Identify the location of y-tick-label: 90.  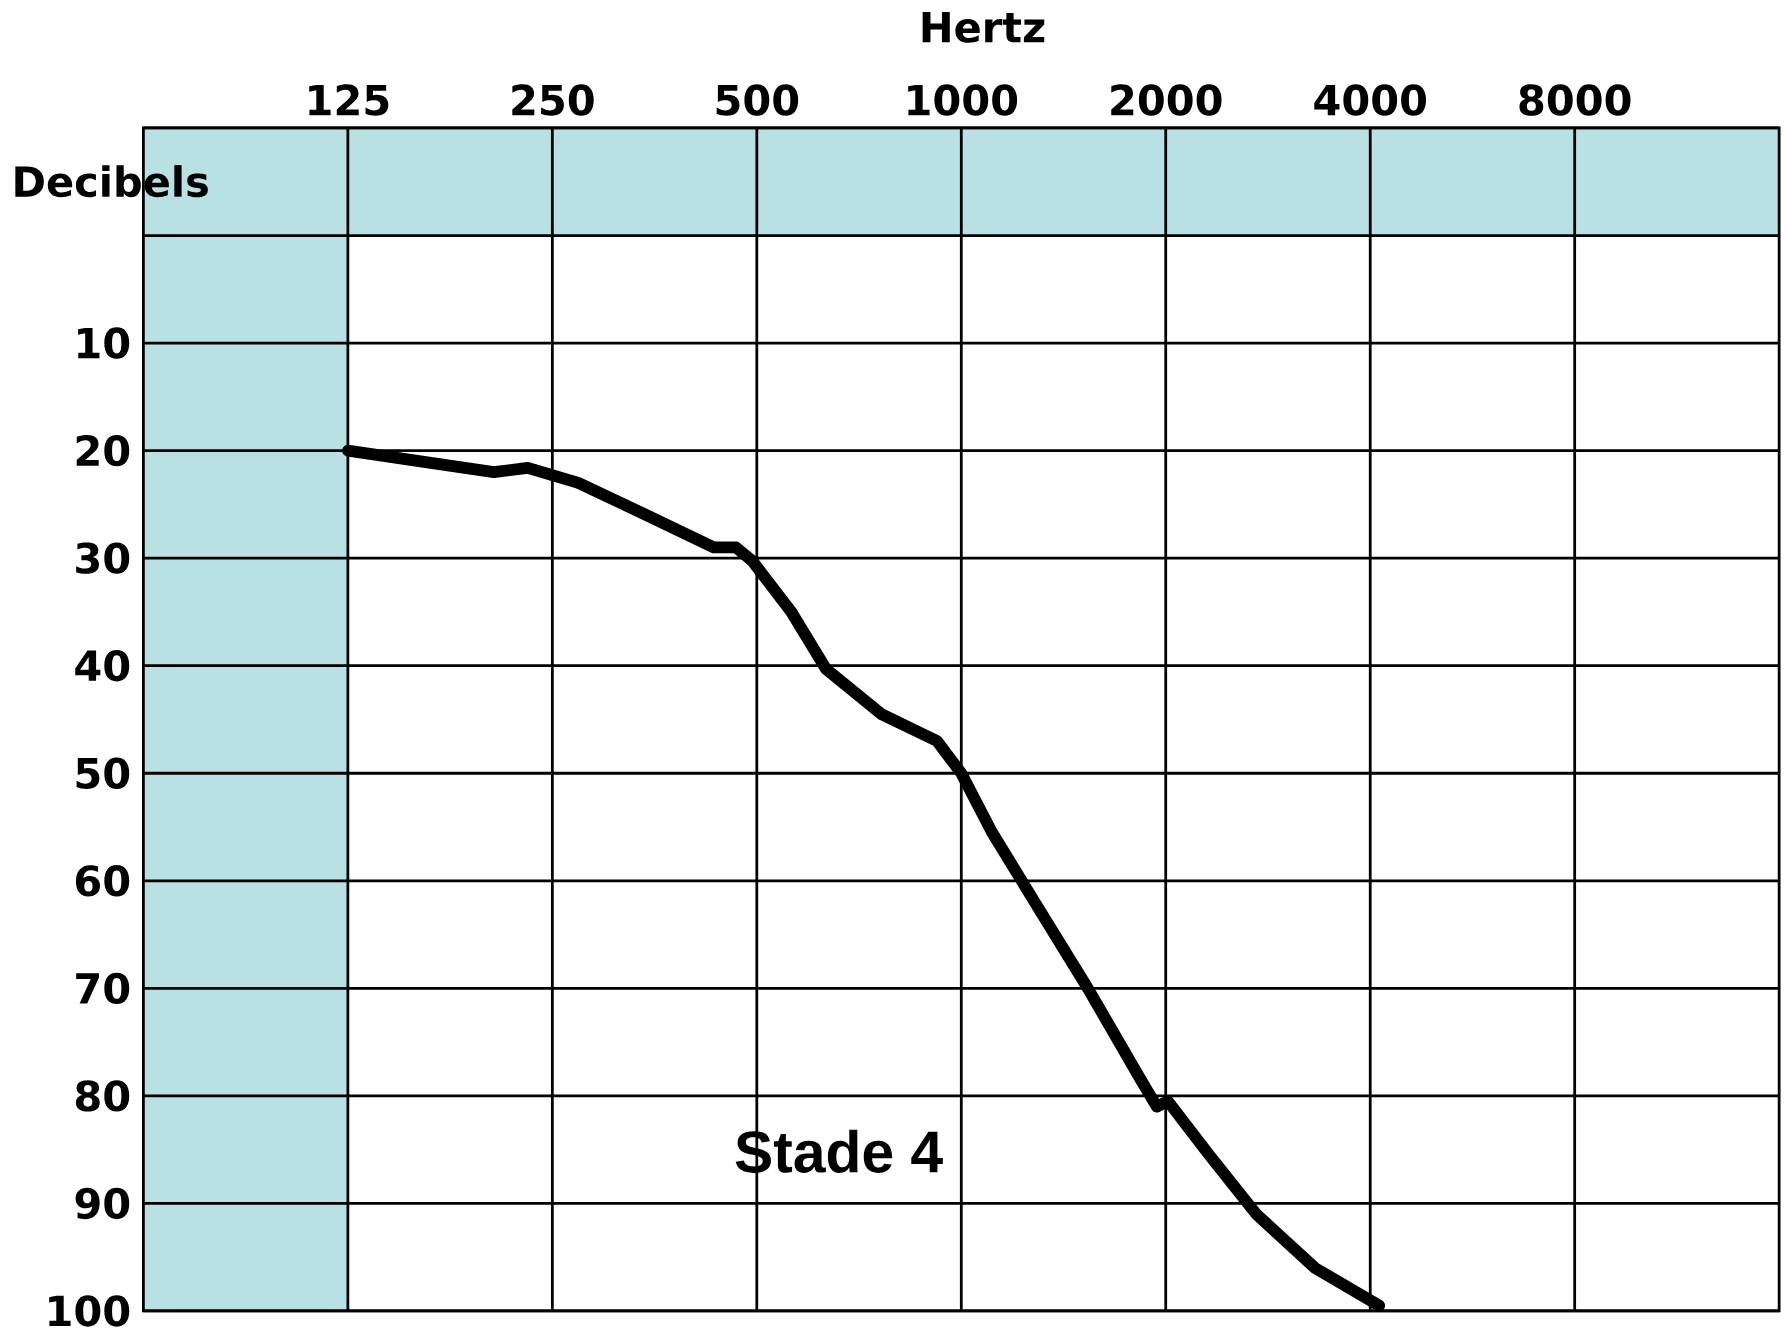
(102, 1203).